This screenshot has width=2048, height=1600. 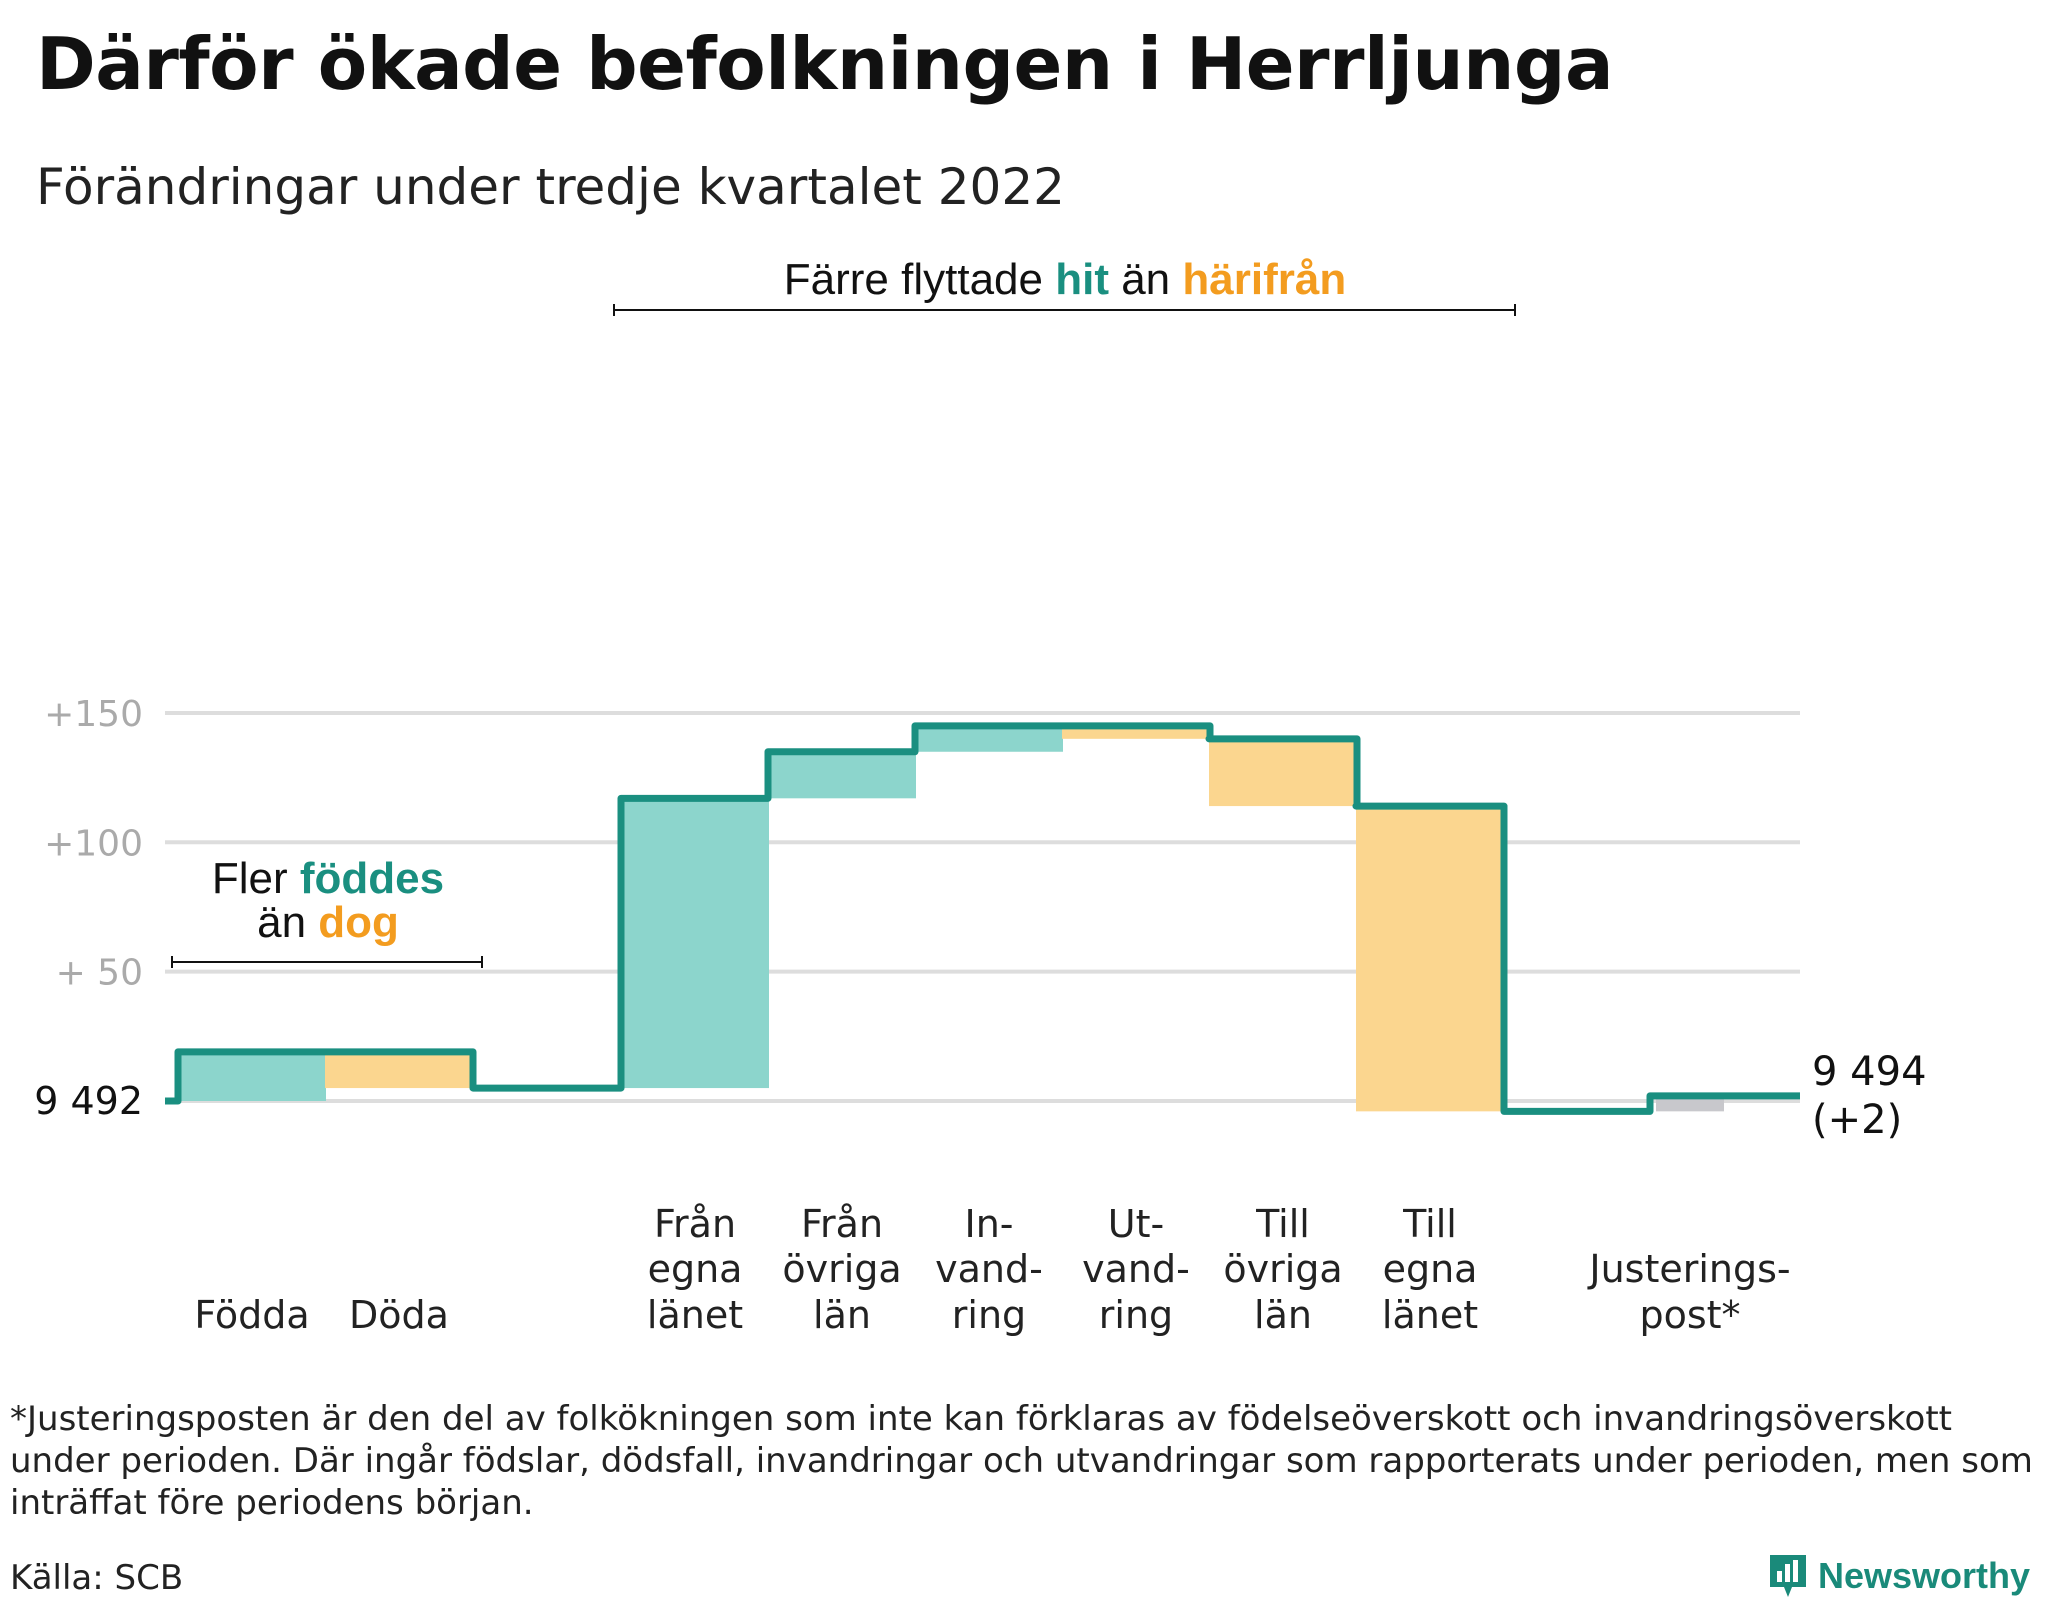 I want to click on annotation-moves: Färre flyttade hit än härifrån, so click(x=1065, y=279).